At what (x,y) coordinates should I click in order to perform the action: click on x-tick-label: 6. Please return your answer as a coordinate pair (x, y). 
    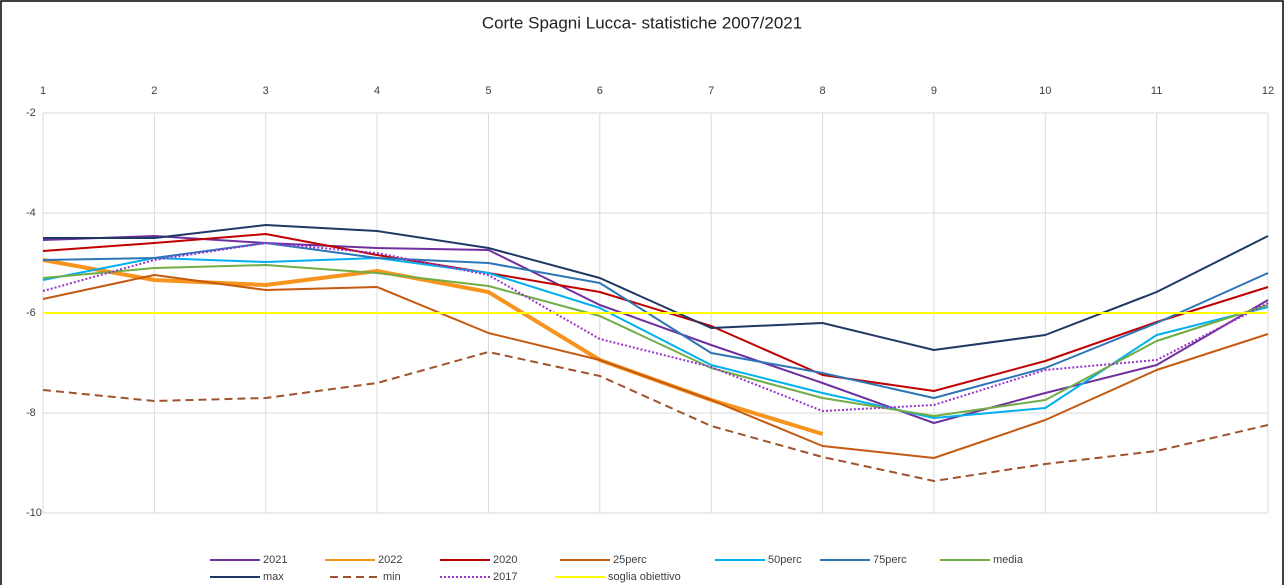
    Looking at the image, I should click on (600, 91).